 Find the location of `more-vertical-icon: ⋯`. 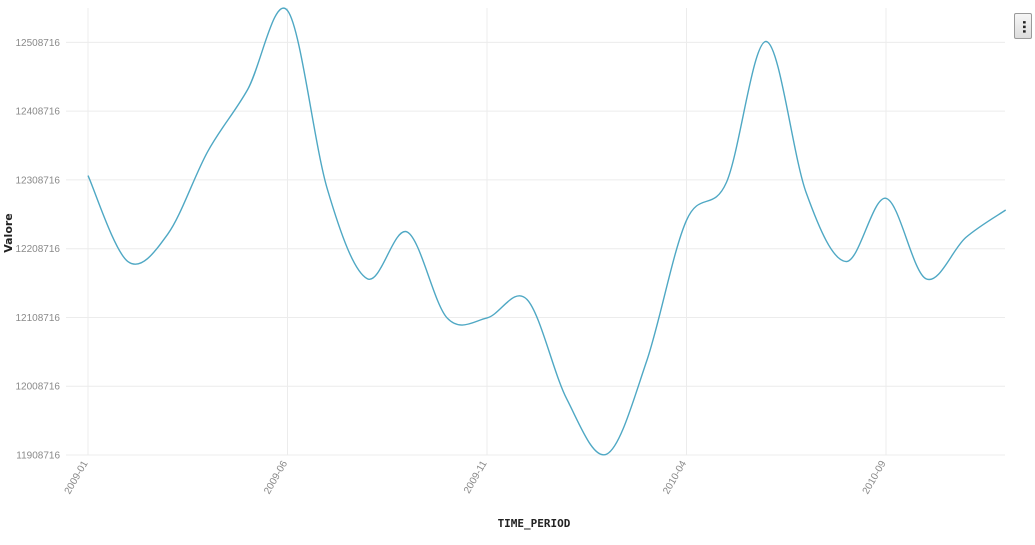

more-vertical-icon: ⋯ is located at coordinates (1023, 26).